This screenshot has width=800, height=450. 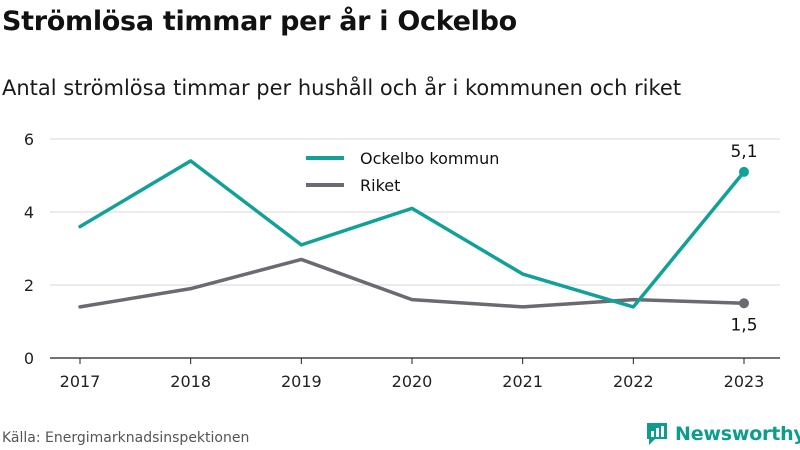 What do you see at coordinates (29, 358) in the screenshot?
I see `y-tick-label: 0` at bounding box center [29, 358].